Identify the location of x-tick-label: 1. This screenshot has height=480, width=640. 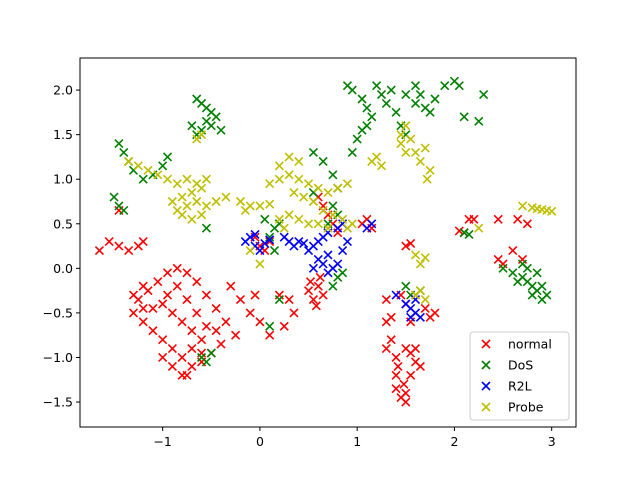
(357, 441).